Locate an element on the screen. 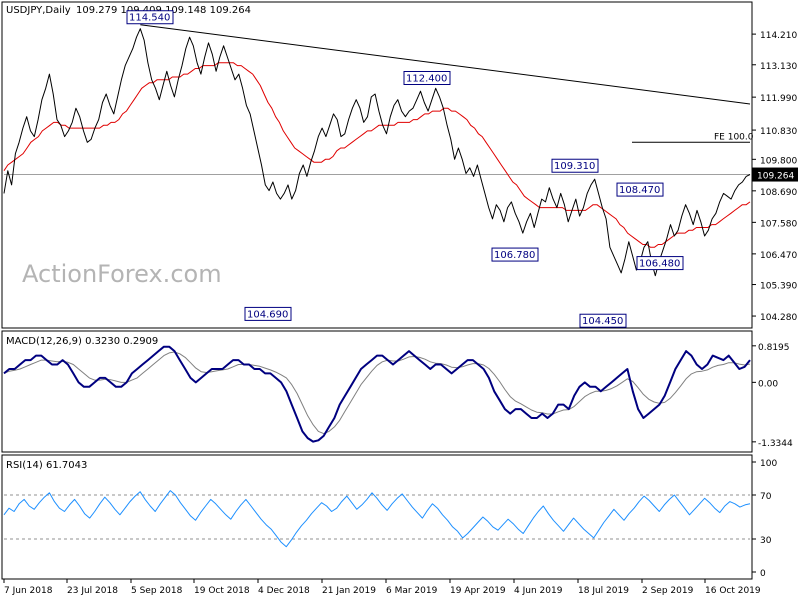 The width and height of the screenshot is (800, 600). price-tag: 109.264 is located at coordinates (775, 177).